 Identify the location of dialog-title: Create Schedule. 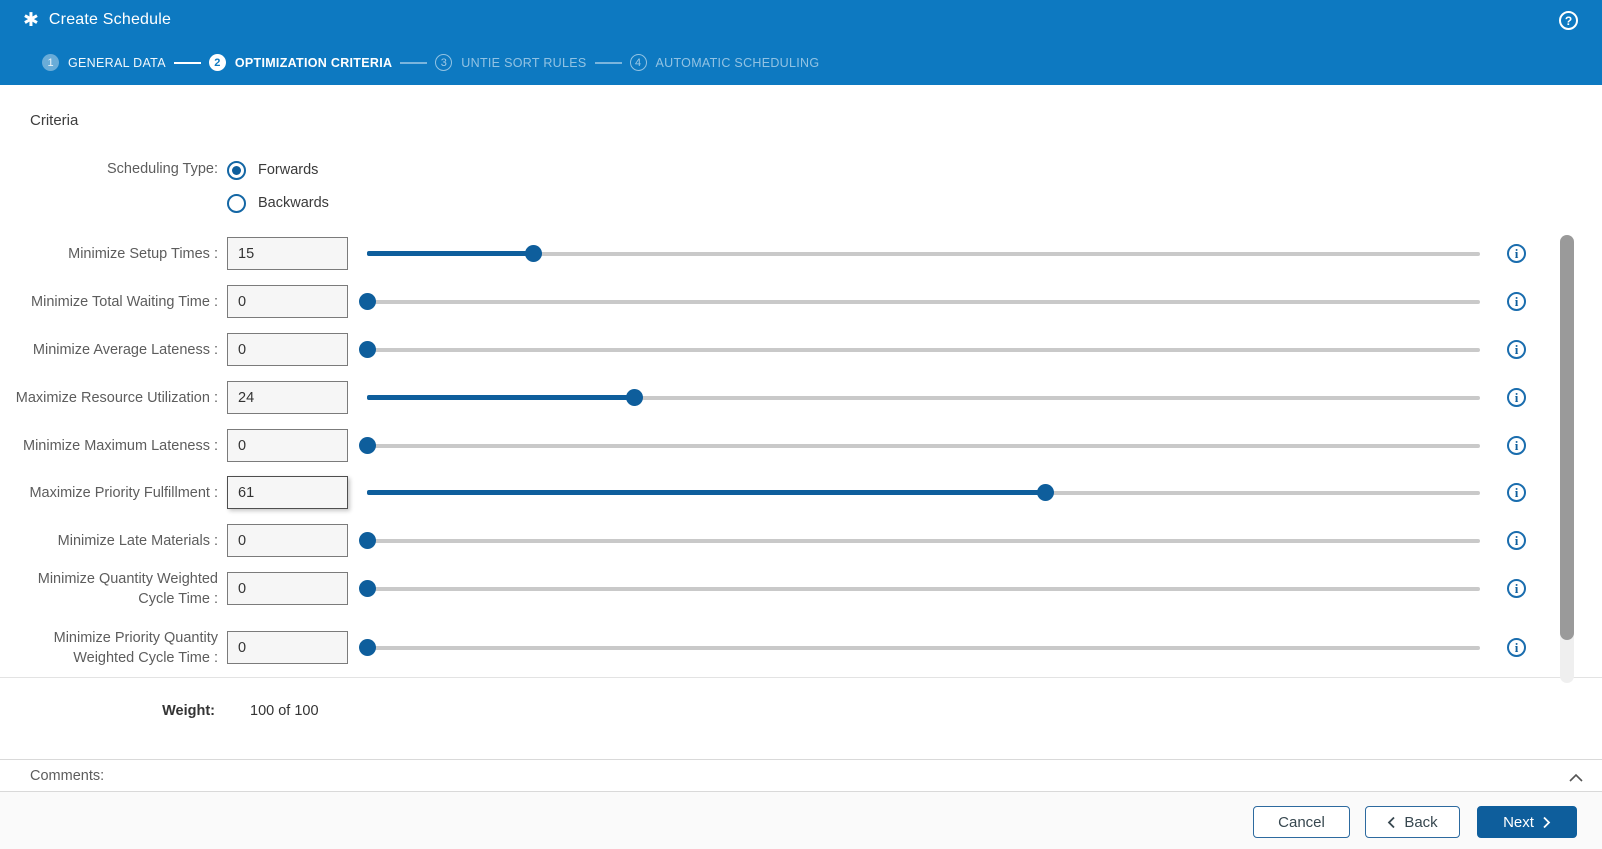
(110, 19).